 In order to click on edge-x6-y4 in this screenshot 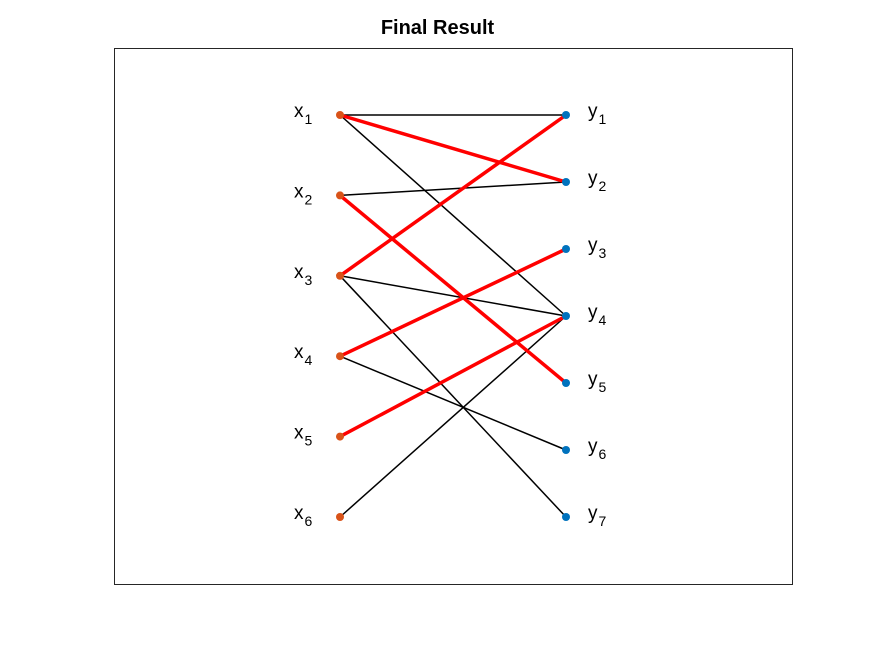, I will do `click(453, 416)`.